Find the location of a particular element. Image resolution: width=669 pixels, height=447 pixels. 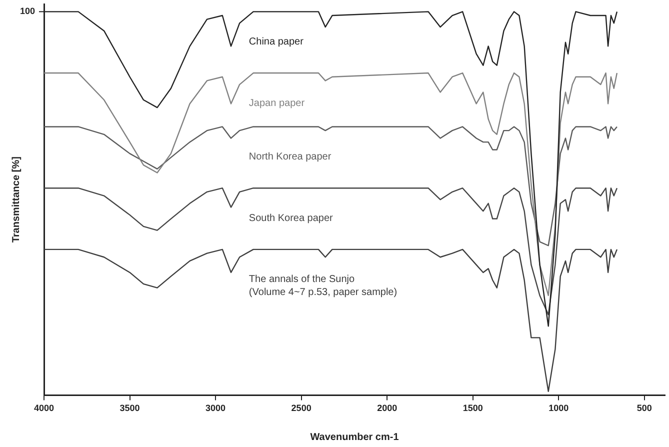

x-tick-label: 500 is located at coordinates (644, 408).